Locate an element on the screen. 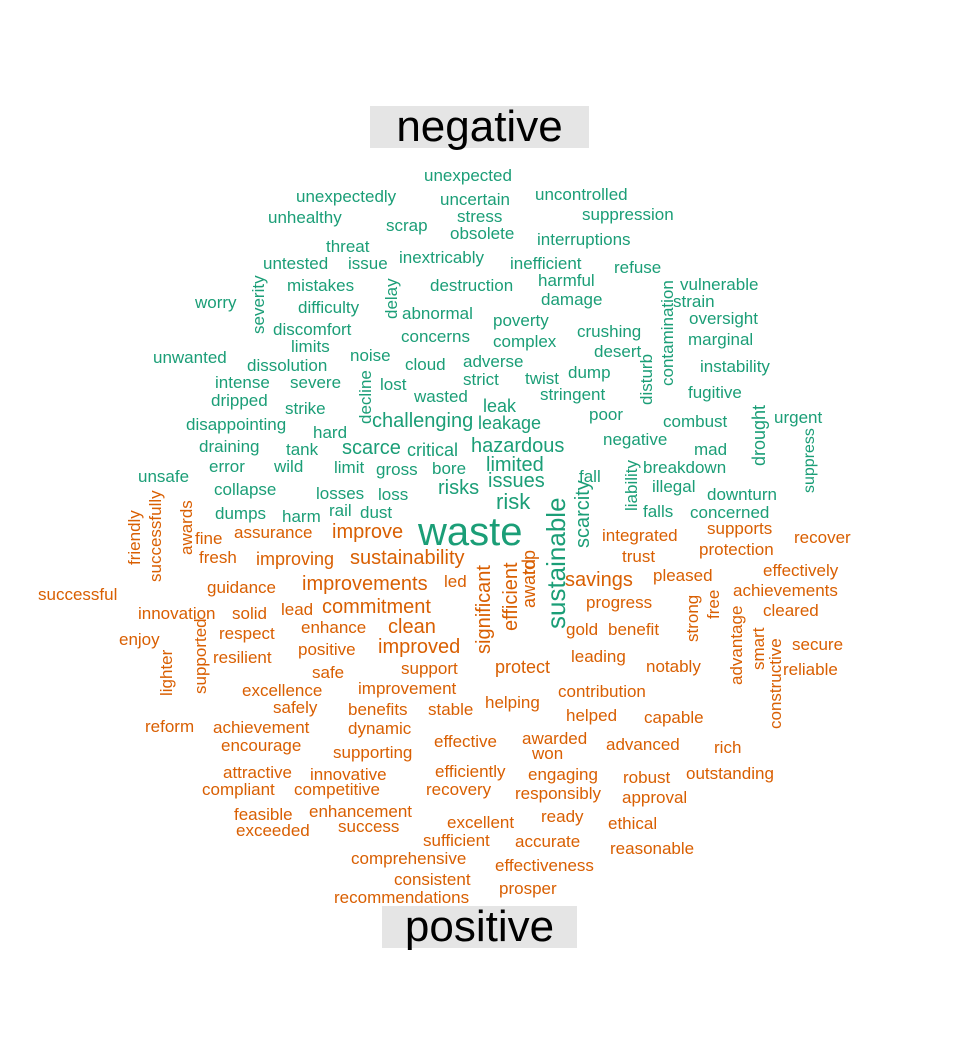 Image resolution: width=960 pixels, height=1056 pixels. word-negative-68: decline is located at coordinates (365, 397).